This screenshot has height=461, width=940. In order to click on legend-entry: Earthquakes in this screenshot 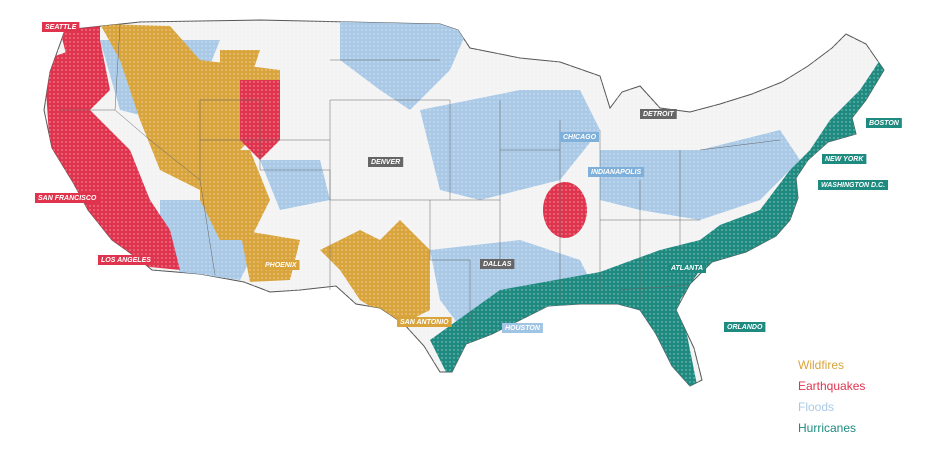, I will do `click(831, 386)`.